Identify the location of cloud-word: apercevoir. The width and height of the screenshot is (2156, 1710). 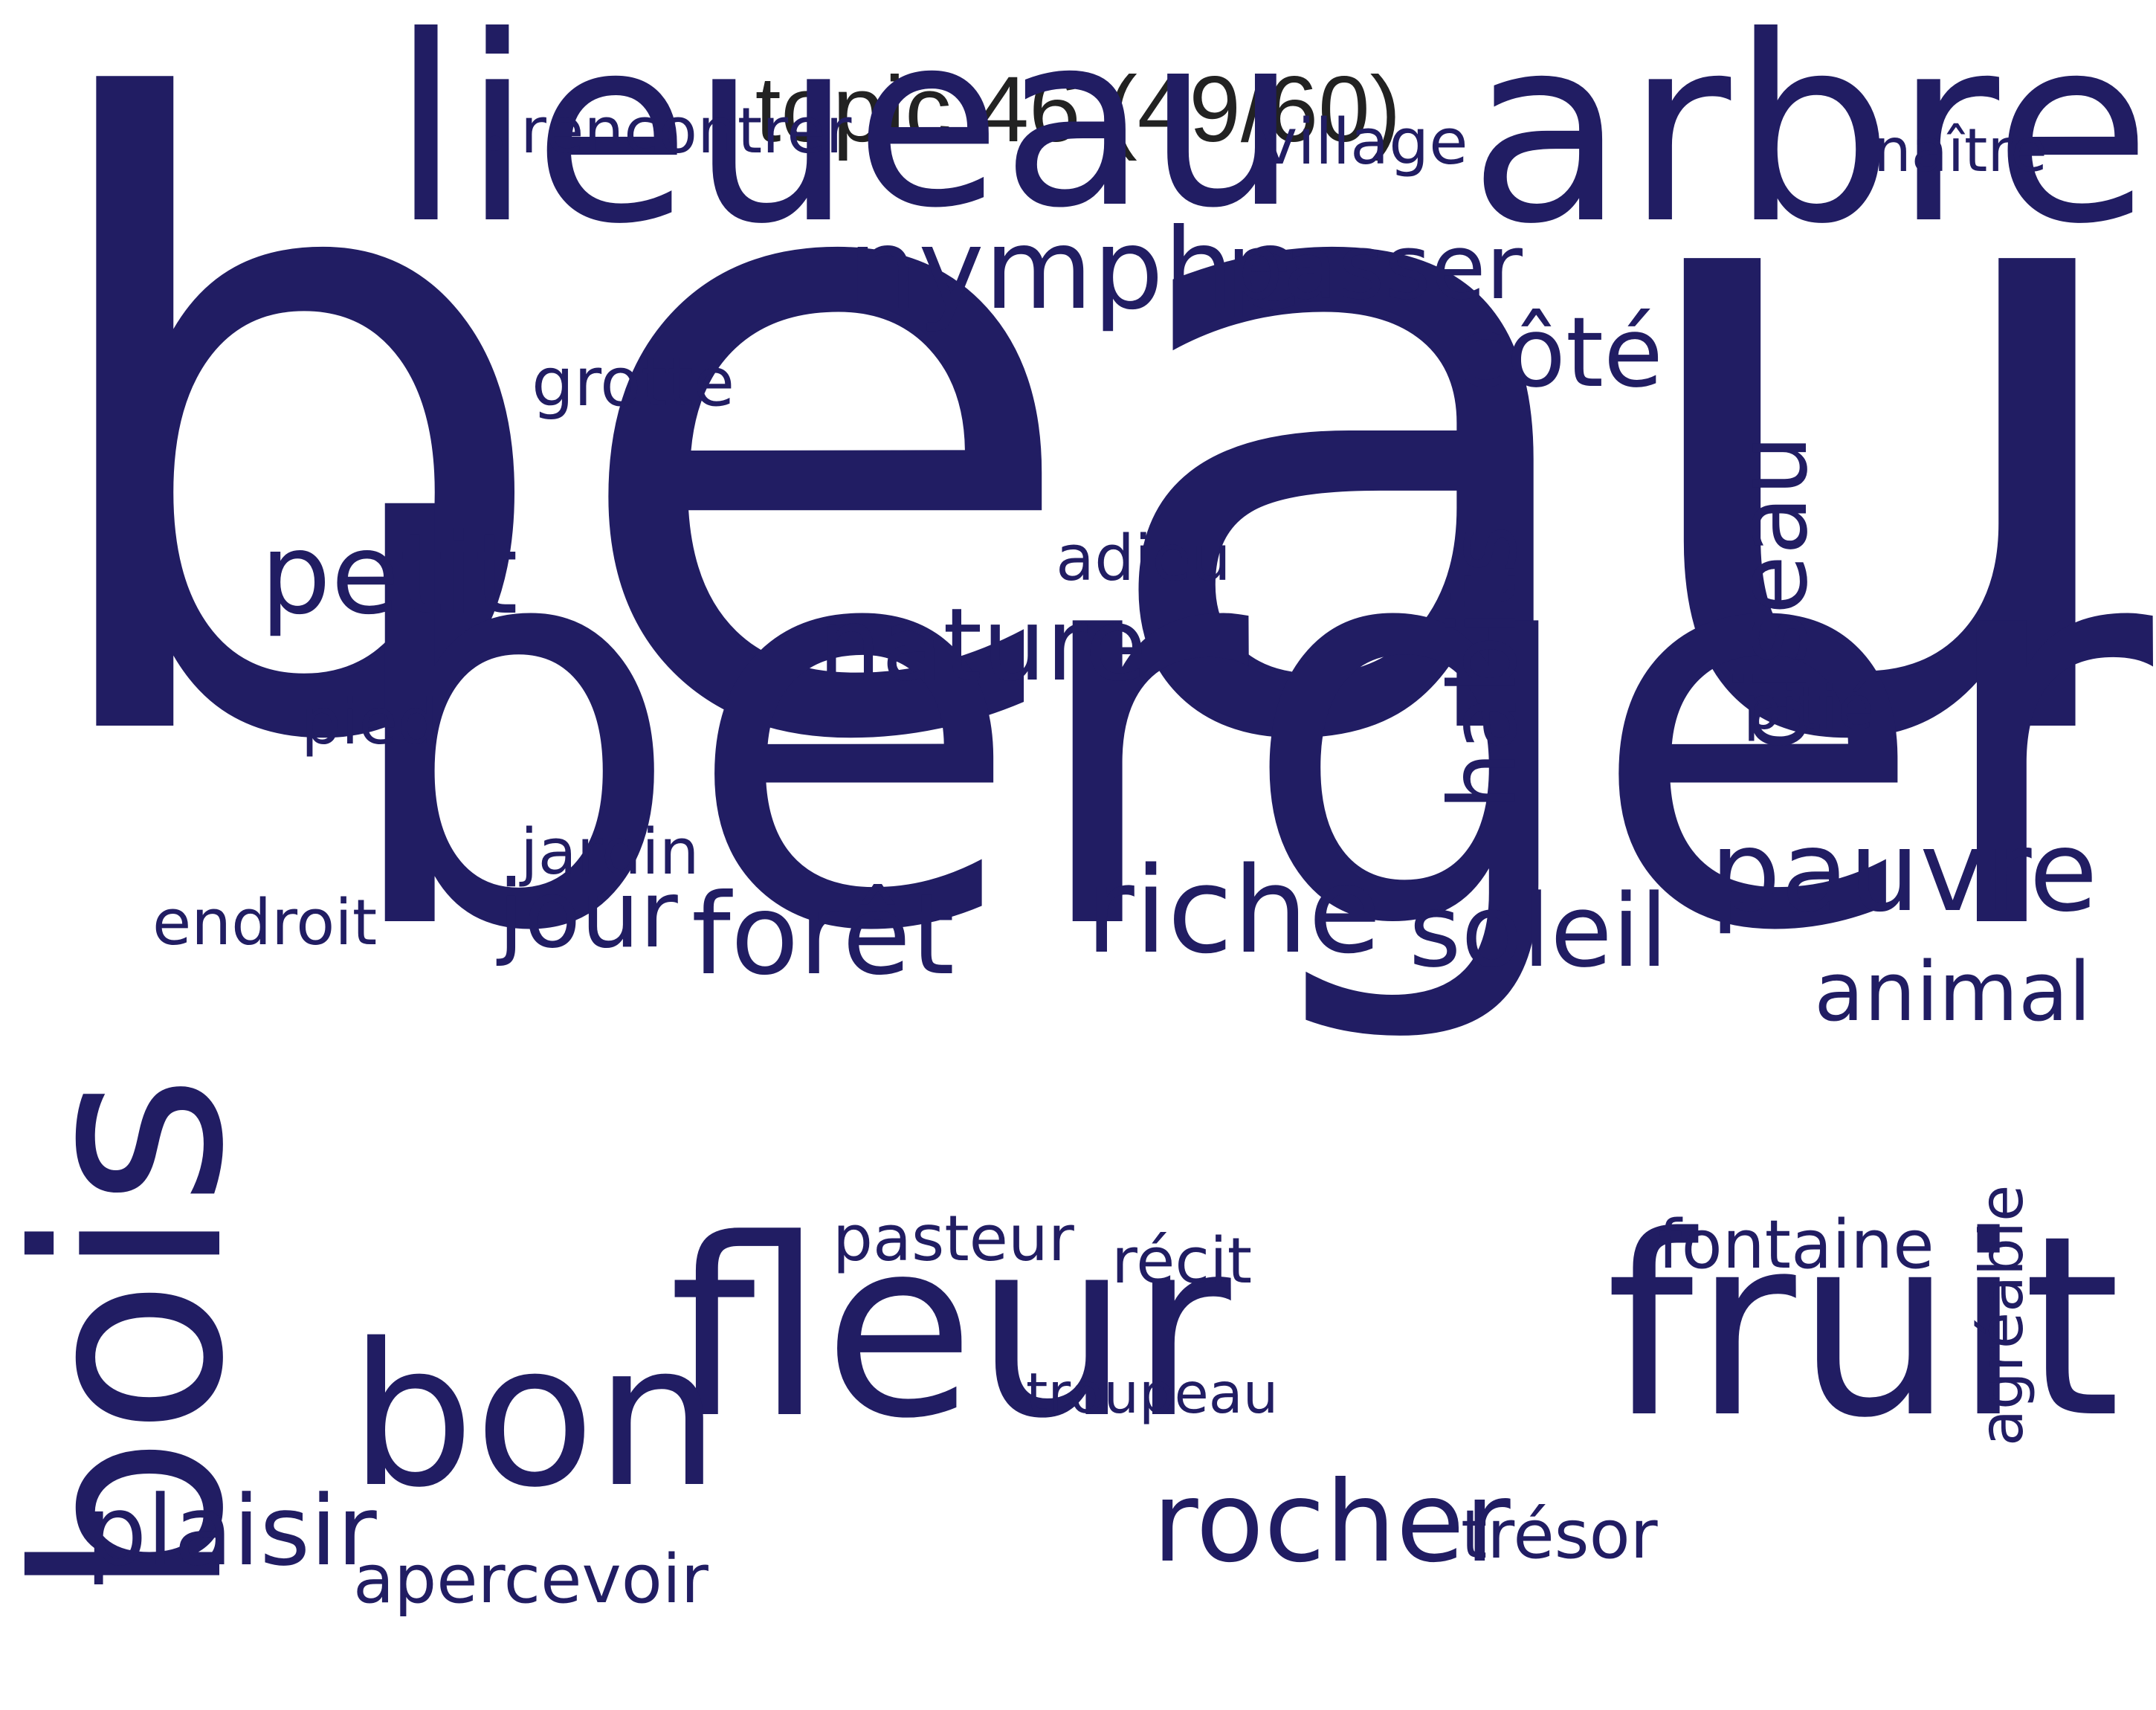
(531, 1579).